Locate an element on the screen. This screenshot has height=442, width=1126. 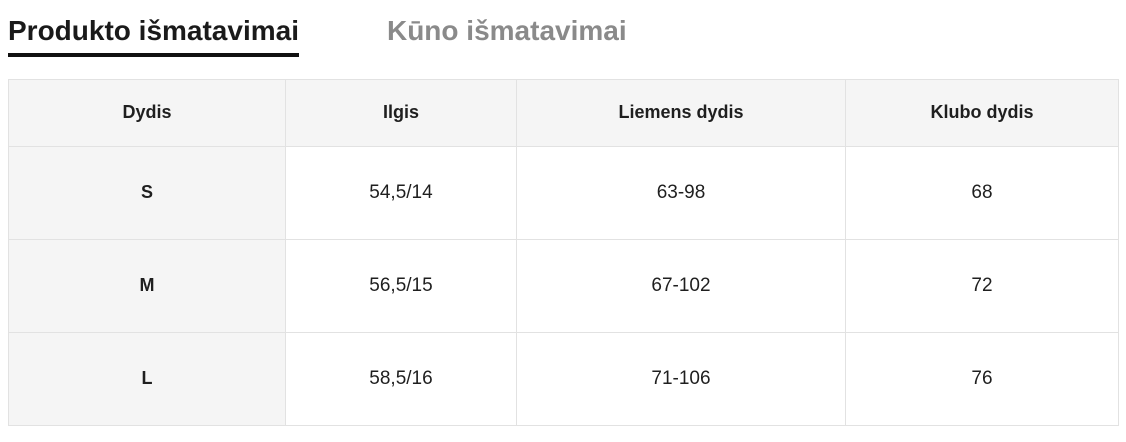
size-guide-tabs: Produkto išmatavimai Kūno išmatavimai is located at coordinates (563, 35).